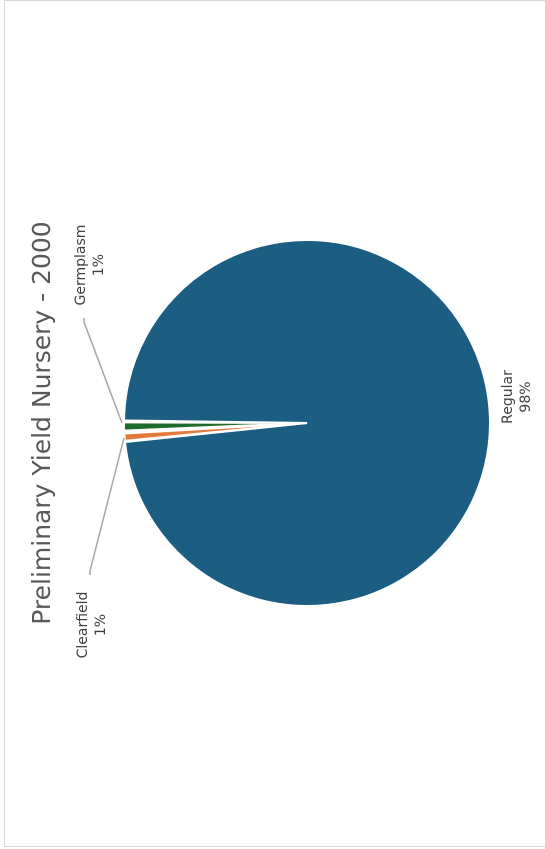 The image size is (545, 849). Describe the element at coordinates (103, 371) in the screenshot. I see `leader-line-germplasm` at that location.